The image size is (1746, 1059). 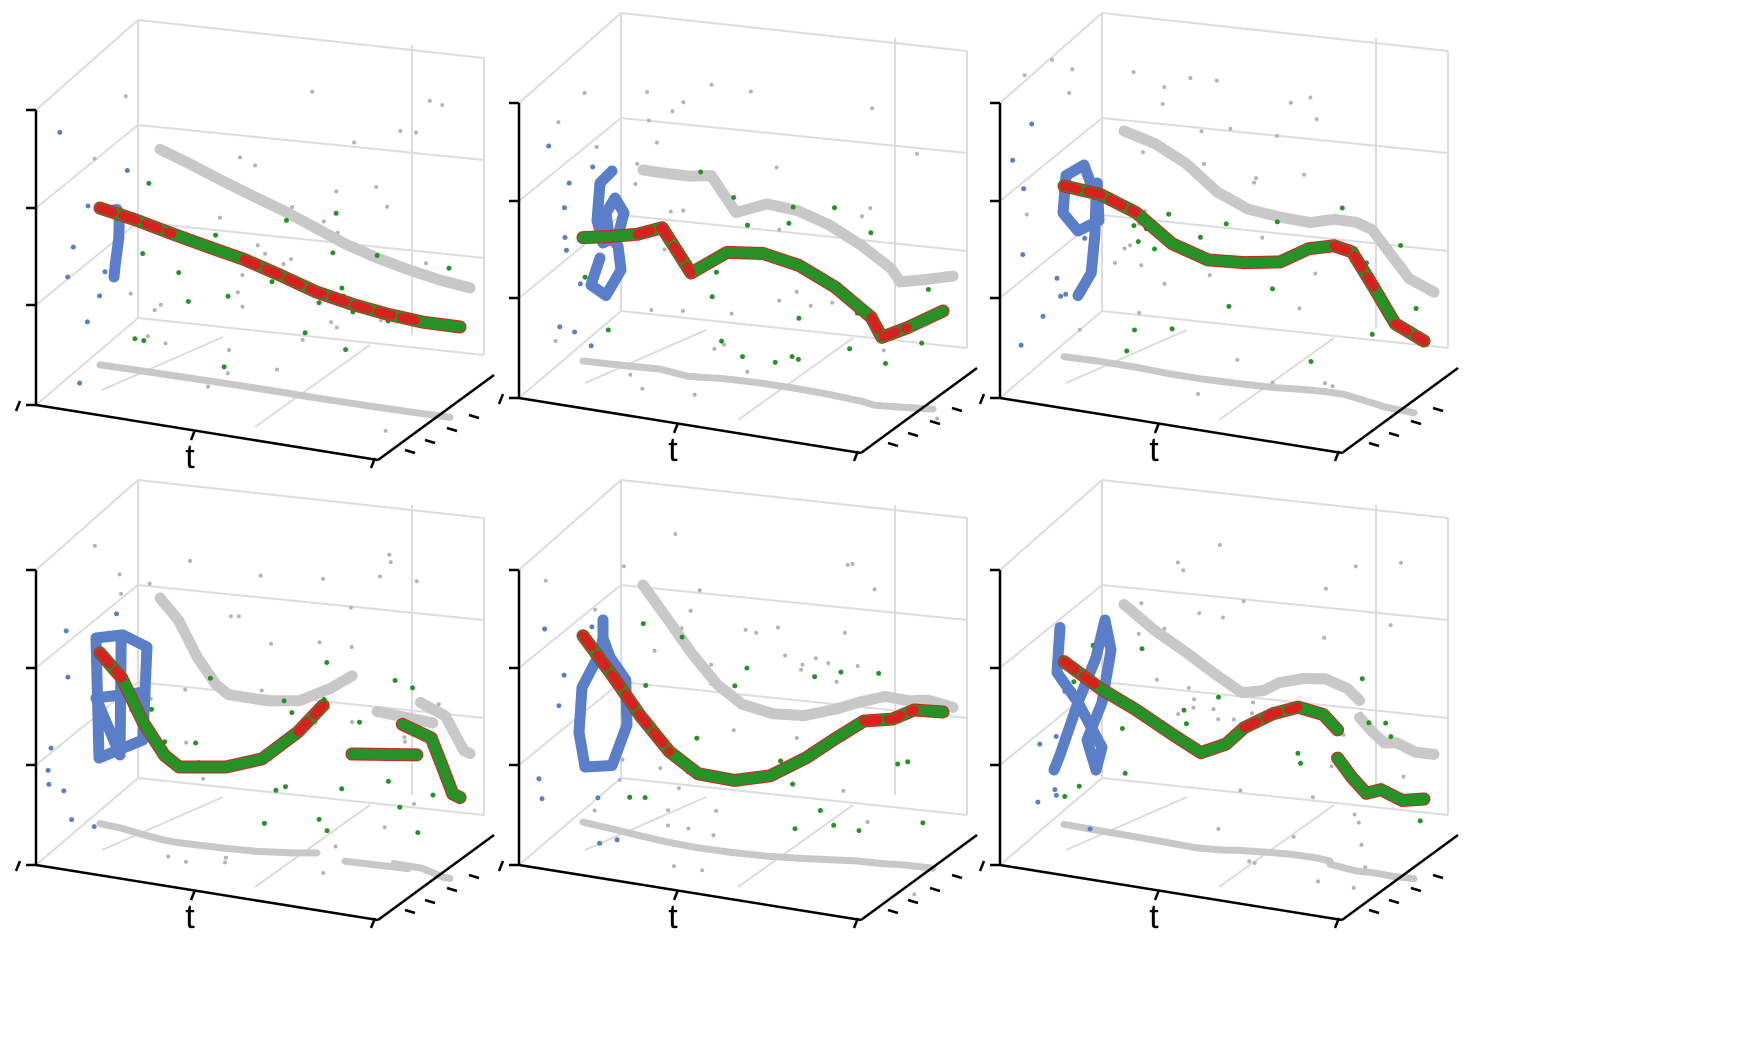 What do you see at coordinates (1400, 877) in the screenshot?
I see `depth-axis` at bounding box center [1400, 877].